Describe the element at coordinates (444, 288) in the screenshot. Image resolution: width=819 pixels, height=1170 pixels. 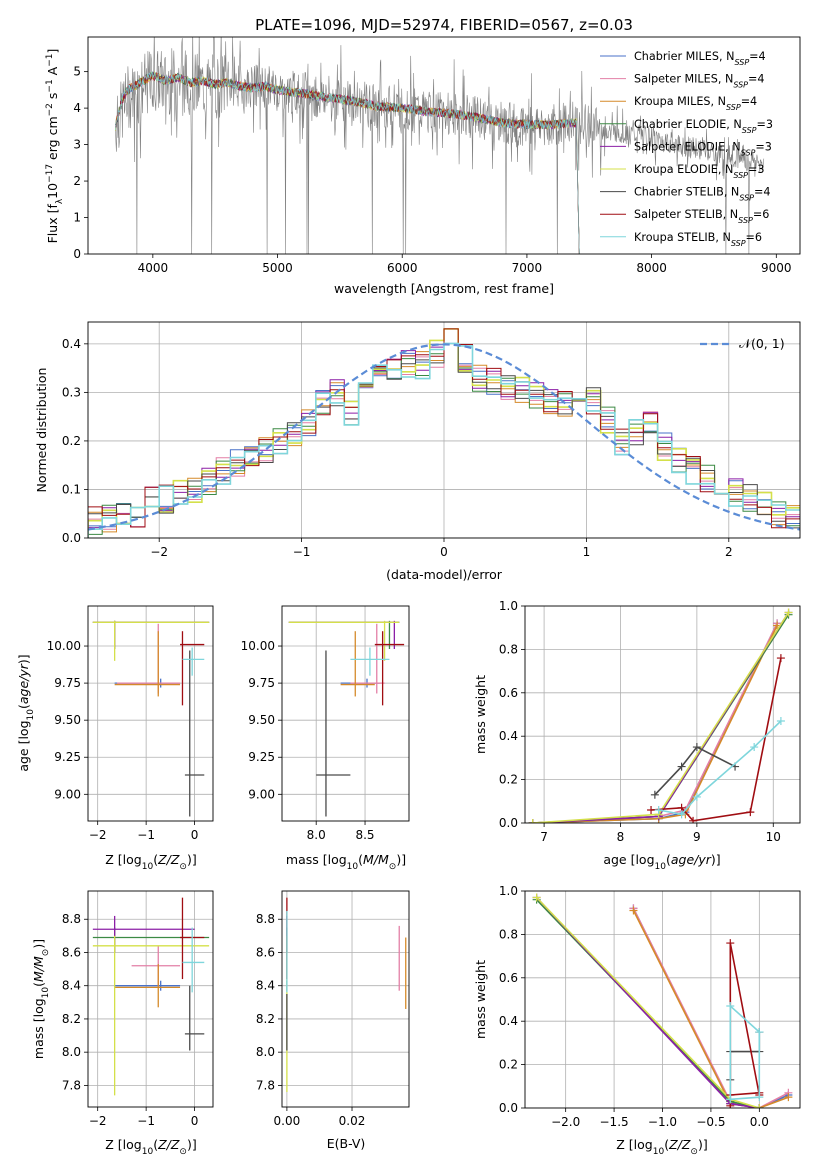
I see `spectrum-xlabel: wavelength [Angstrom, rest frame]` at that location.